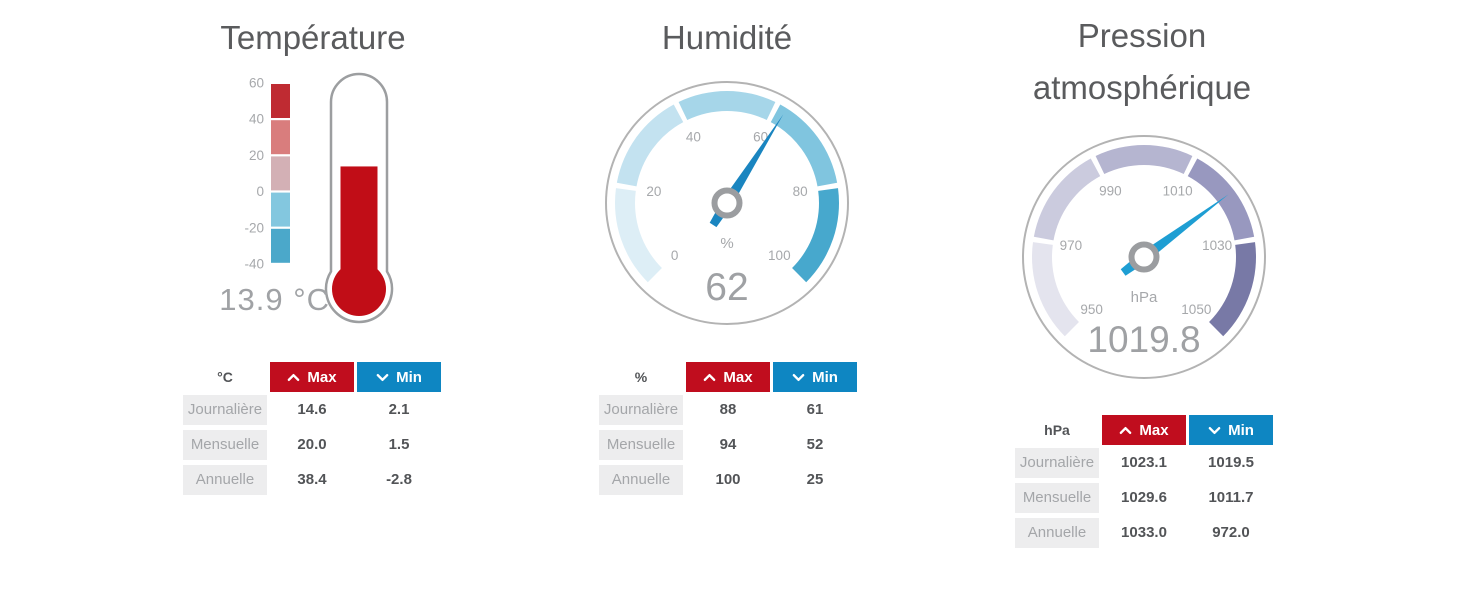 This screenshot has width=1467, height=598. I want to click on table-row: Mensuelle 94 52, so click(728, 445).